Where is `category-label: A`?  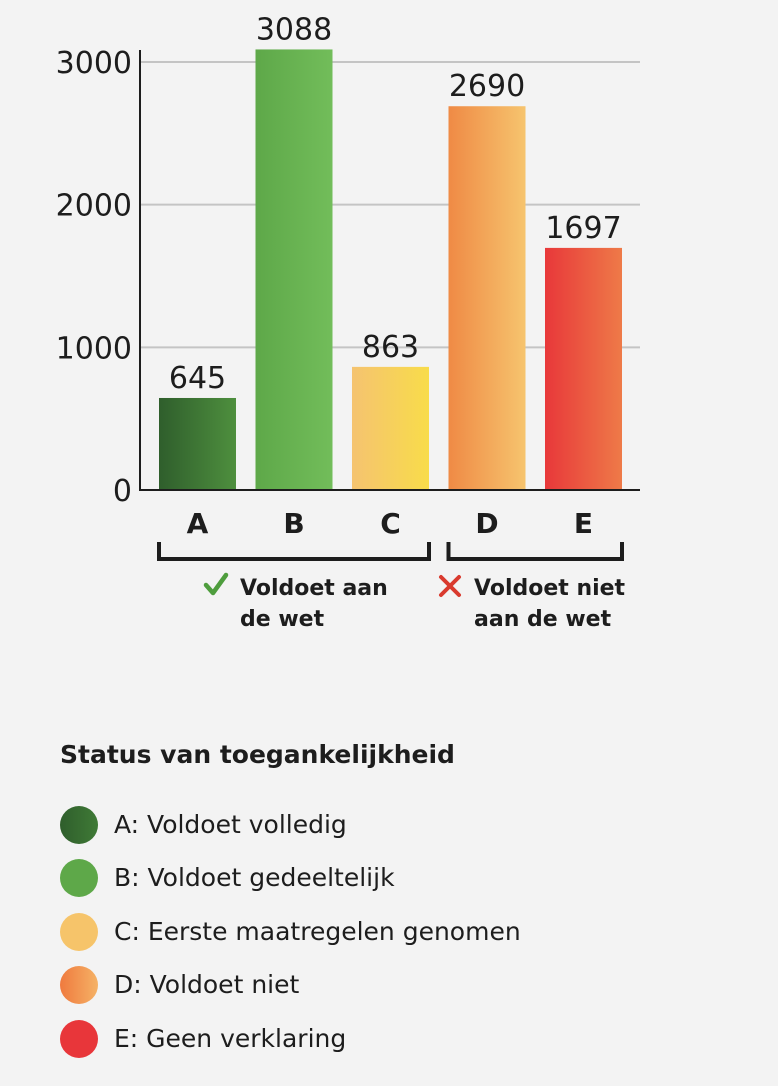
category-label: A is located at coordinates (198, 523).